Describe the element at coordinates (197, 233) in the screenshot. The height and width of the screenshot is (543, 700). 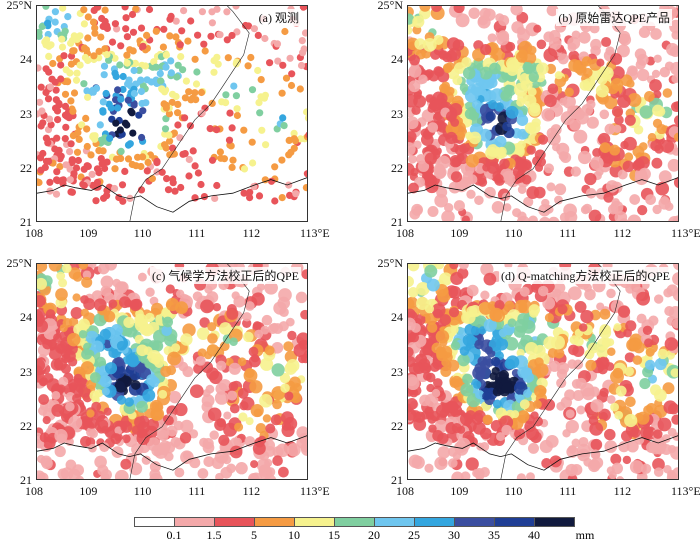
I see `x-tick-label: 111` at that location.